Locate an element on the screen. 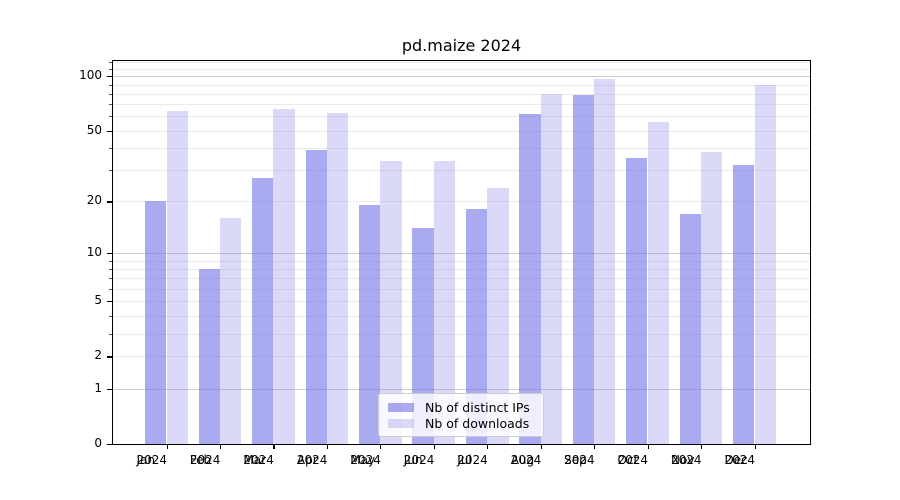 This screenshot has height=500, width=900. y-tick-label-20: 20 is located at coordinates (94, 200).